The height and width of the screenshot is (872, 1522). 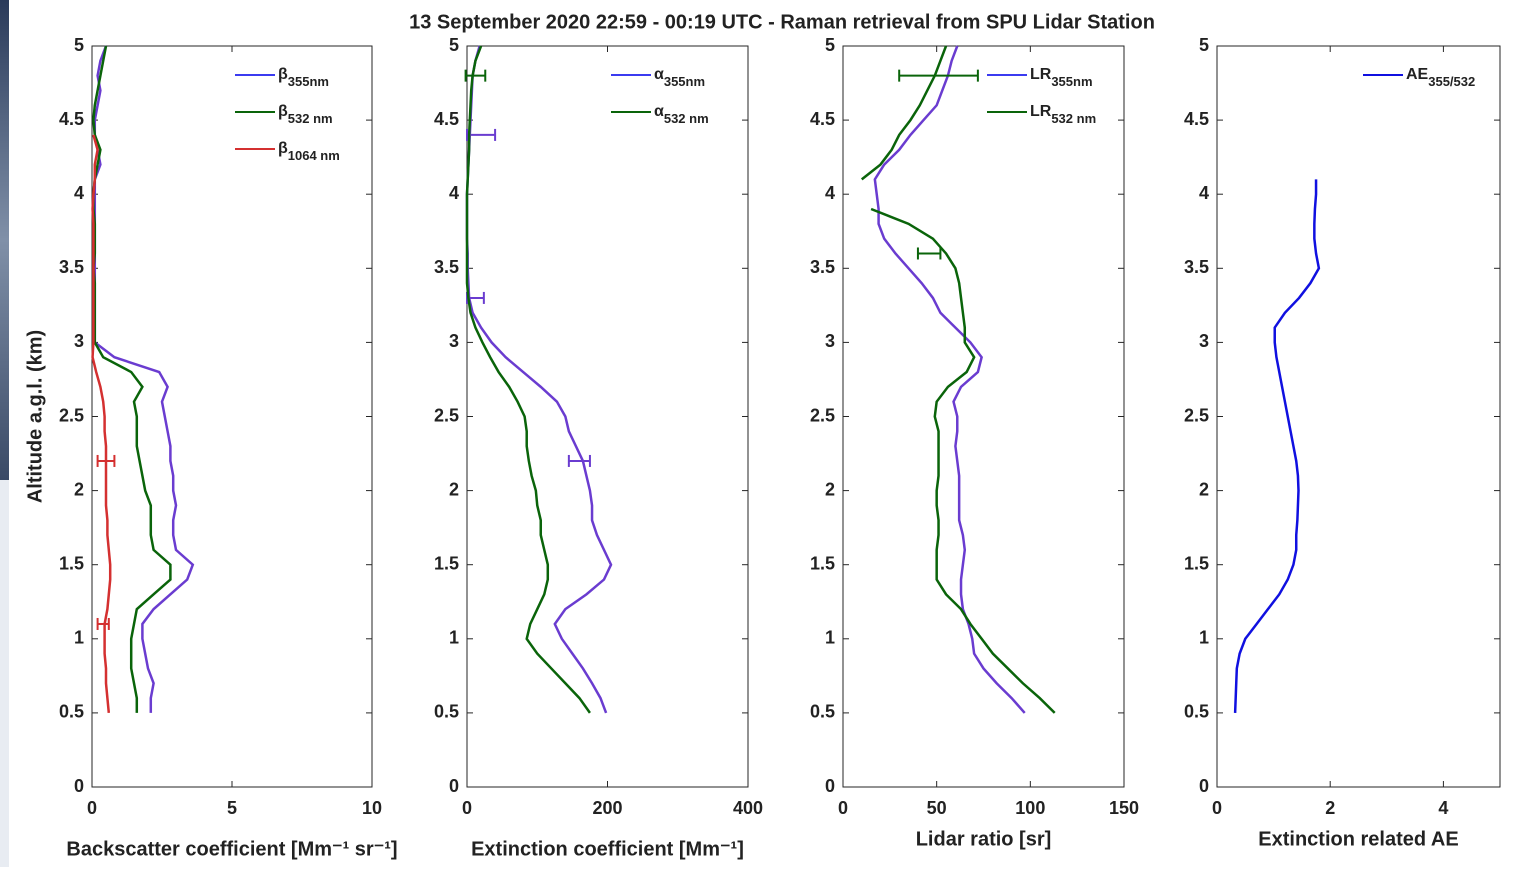 I want to click on legend-entry: AE355/532, so click(x=1440, y=77).